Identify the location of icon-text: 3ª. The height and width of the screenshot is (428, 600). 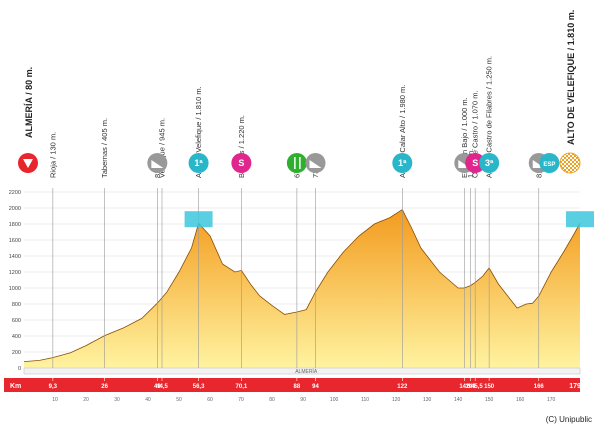
(489, 163).